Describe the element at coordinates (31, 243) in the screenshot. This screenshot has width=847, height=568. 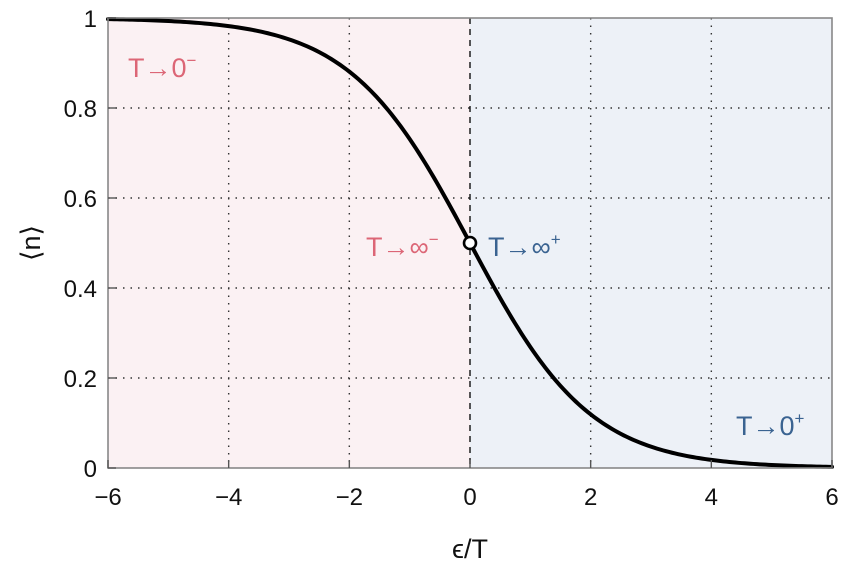
I see `y-axis-title: ⟨n⟩` at that location.